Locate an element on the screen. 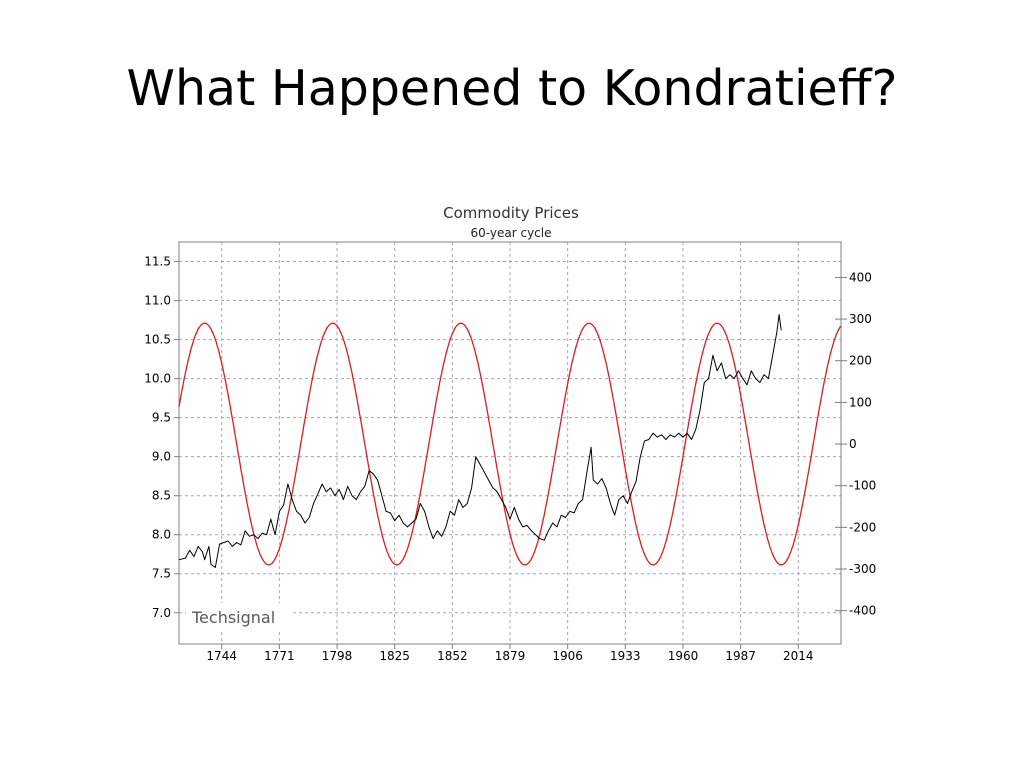 The width and height of the screenshot is (1024, 768). x-tick-label: 1879 is located at coordinates (510, 656).